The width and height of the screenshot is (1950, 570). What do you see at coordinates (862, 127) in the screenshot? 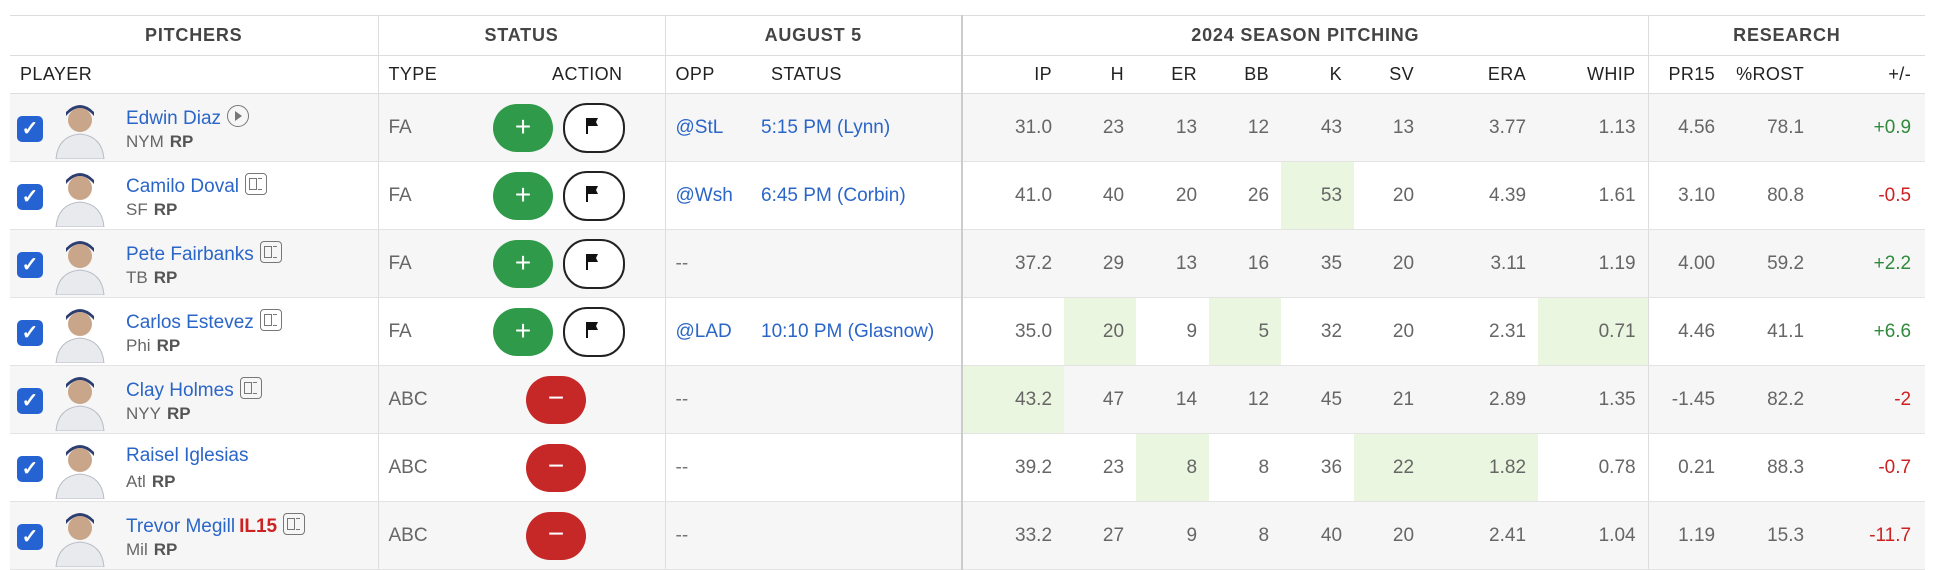
I see `game-status-link: 5:15 PM (Lynn)` at bounding box center [862, 127].